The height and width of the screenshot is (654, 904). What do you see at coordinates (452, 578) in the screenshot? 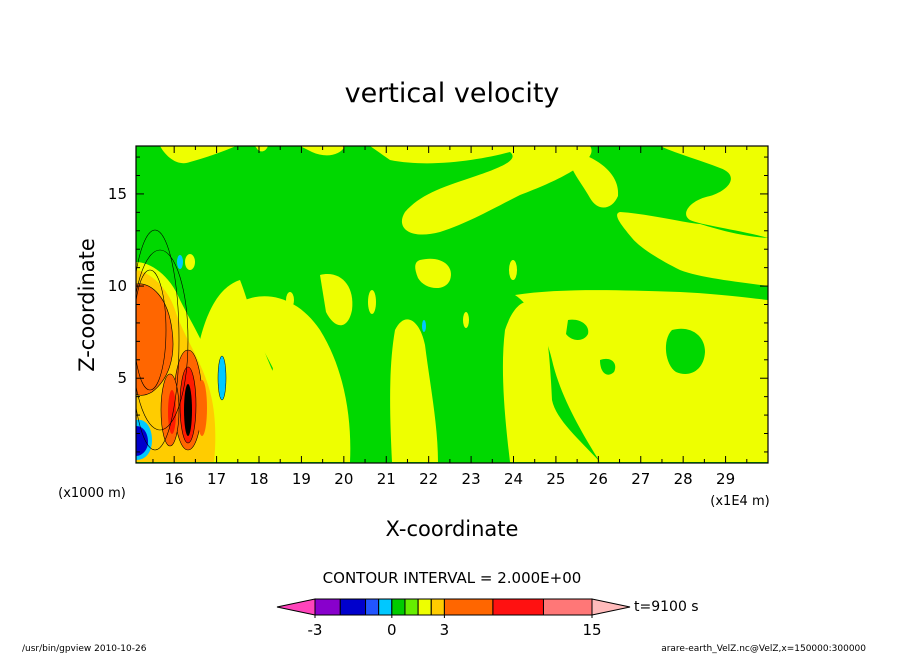
I see `contour-interval-label: CONTOUR INTERVAL = 2.000E+00` at bounding box center [452, 578].